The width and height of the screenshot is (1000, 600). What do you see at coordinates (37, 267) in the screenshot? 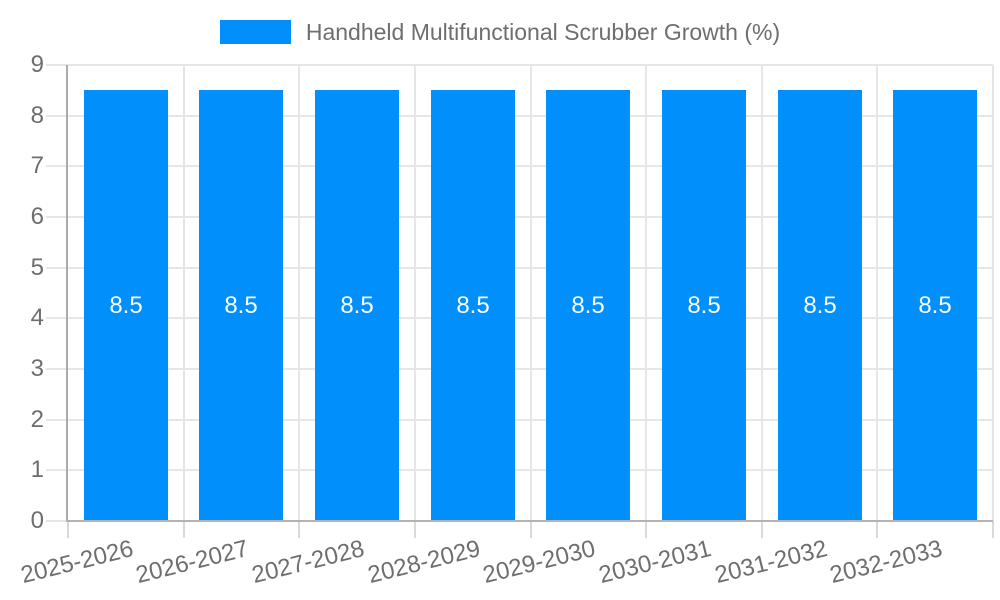
I see `y-tick-label: 5` at bounding box center [37, 267].